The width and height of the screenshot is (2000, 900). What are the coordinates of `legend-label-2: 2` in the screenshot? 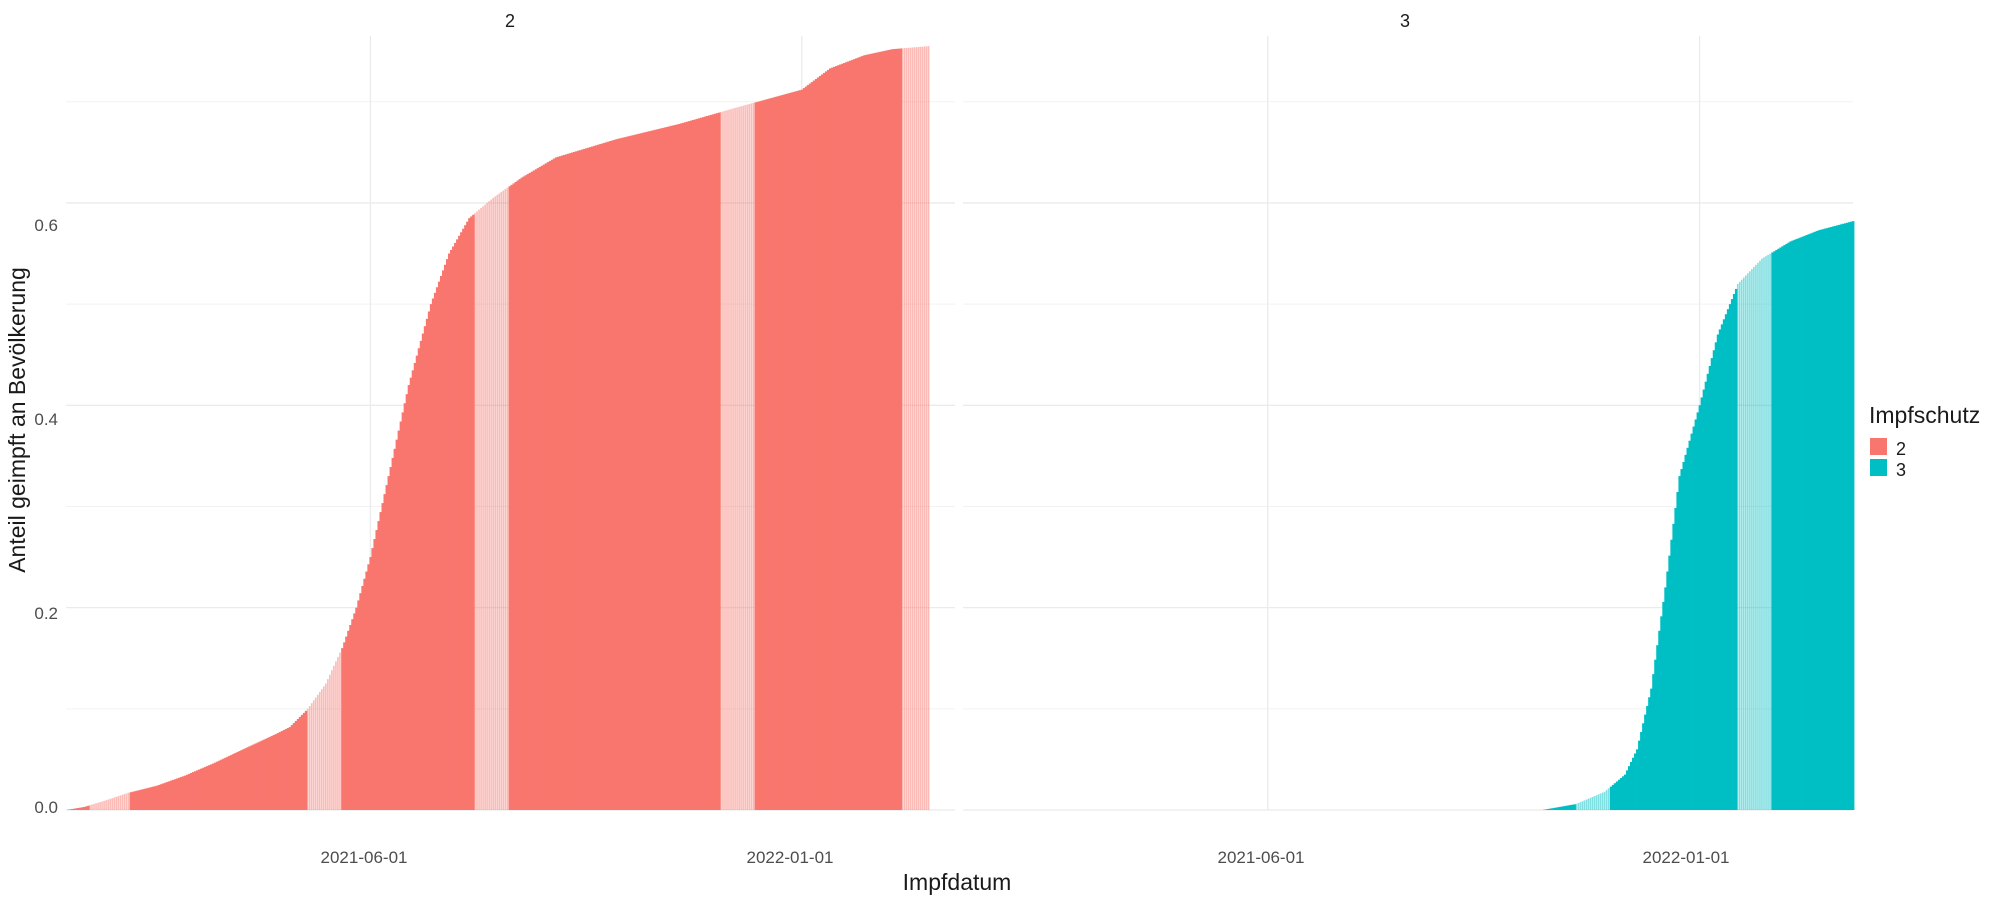 It's located at (1901, 449).